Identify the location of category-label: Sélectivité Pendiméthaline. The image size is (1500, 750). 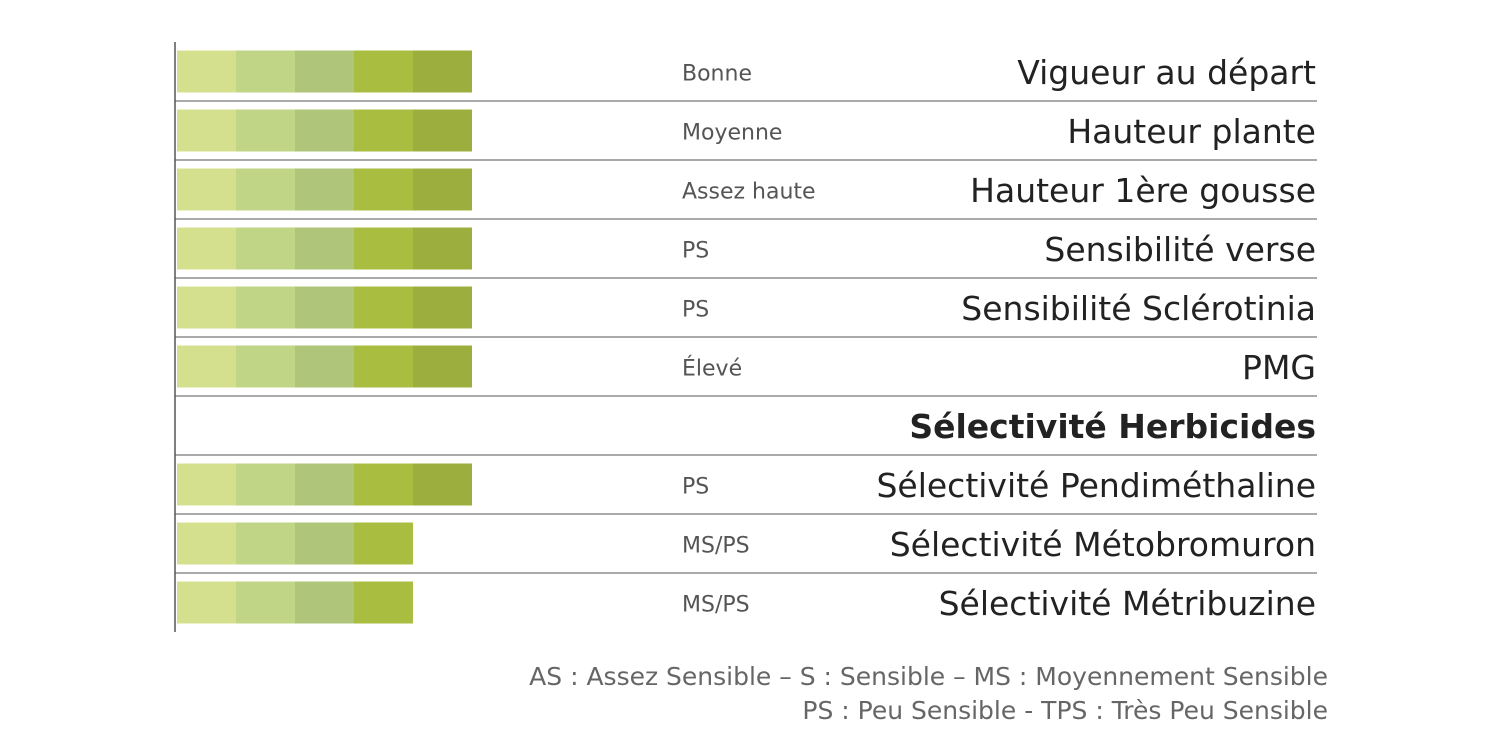
(1096, 485).